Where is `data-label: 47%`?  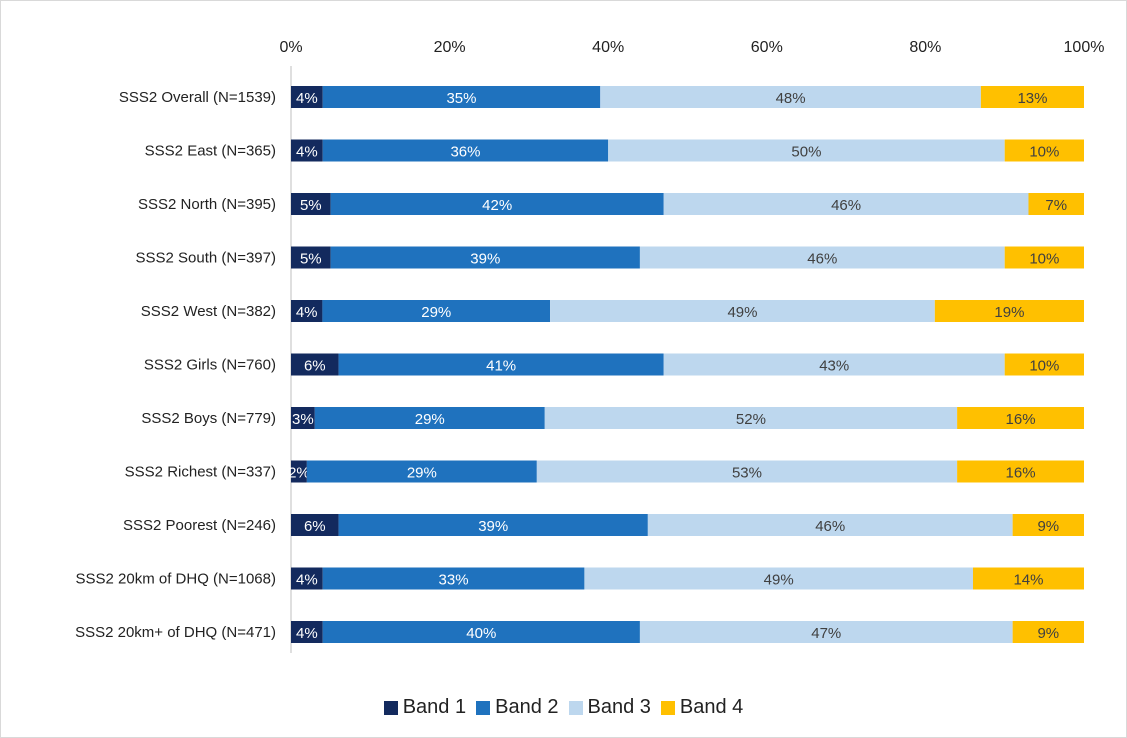
data-label: 47% is located at coordinates (826, 633).